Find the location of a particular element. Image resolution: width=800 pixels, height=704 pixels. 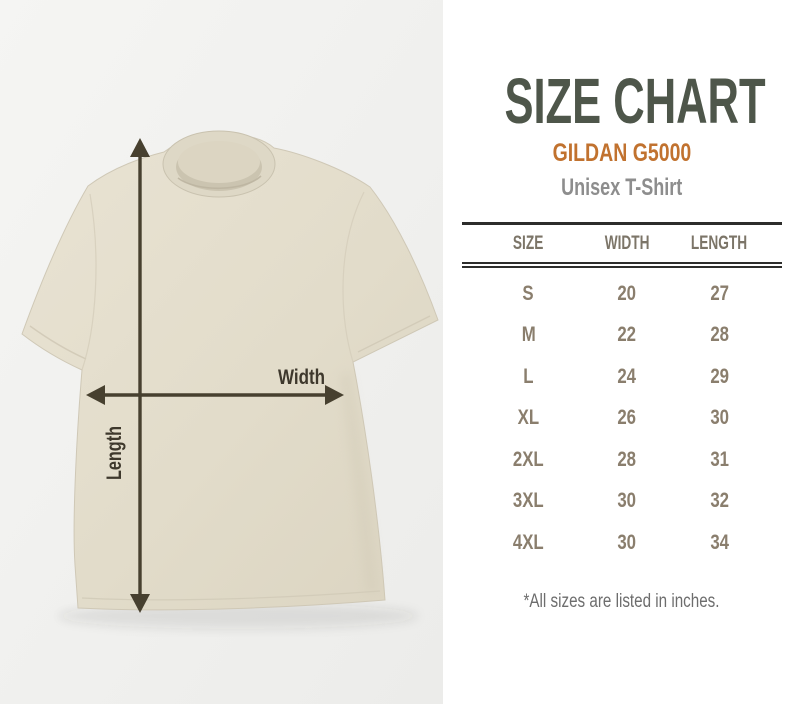

table-row: XL 26 30 is located at coordinates (622, 419).